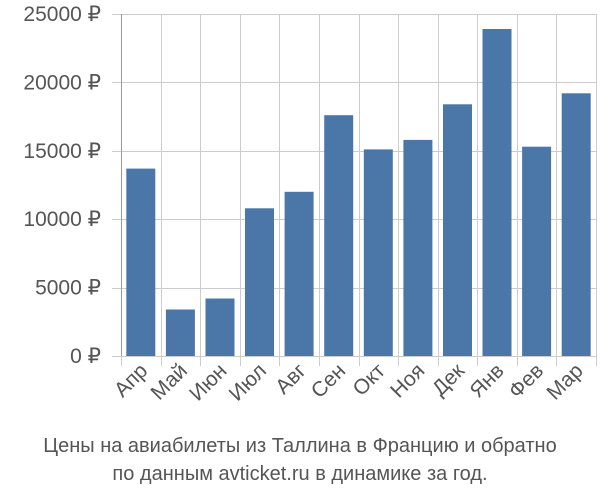  What do you see at coordinates (131, 380) in the screenshot?
I see `x-tick-label: Апр` at bounding box center [131, 380].